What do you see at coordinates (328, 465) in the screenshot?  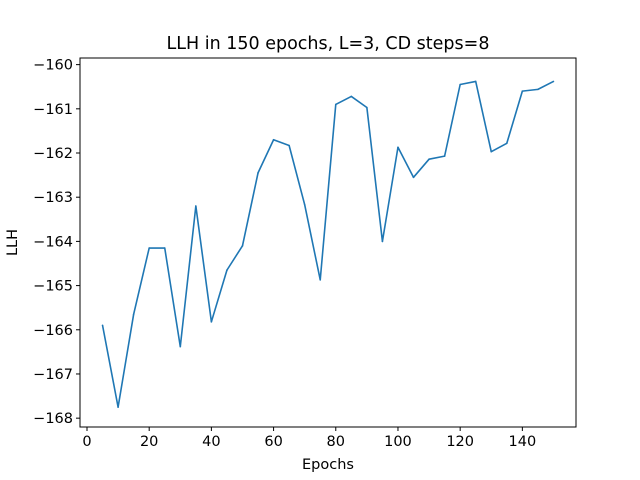 I see `x-axis-label: Epochs` at bounding box center [328, 465].